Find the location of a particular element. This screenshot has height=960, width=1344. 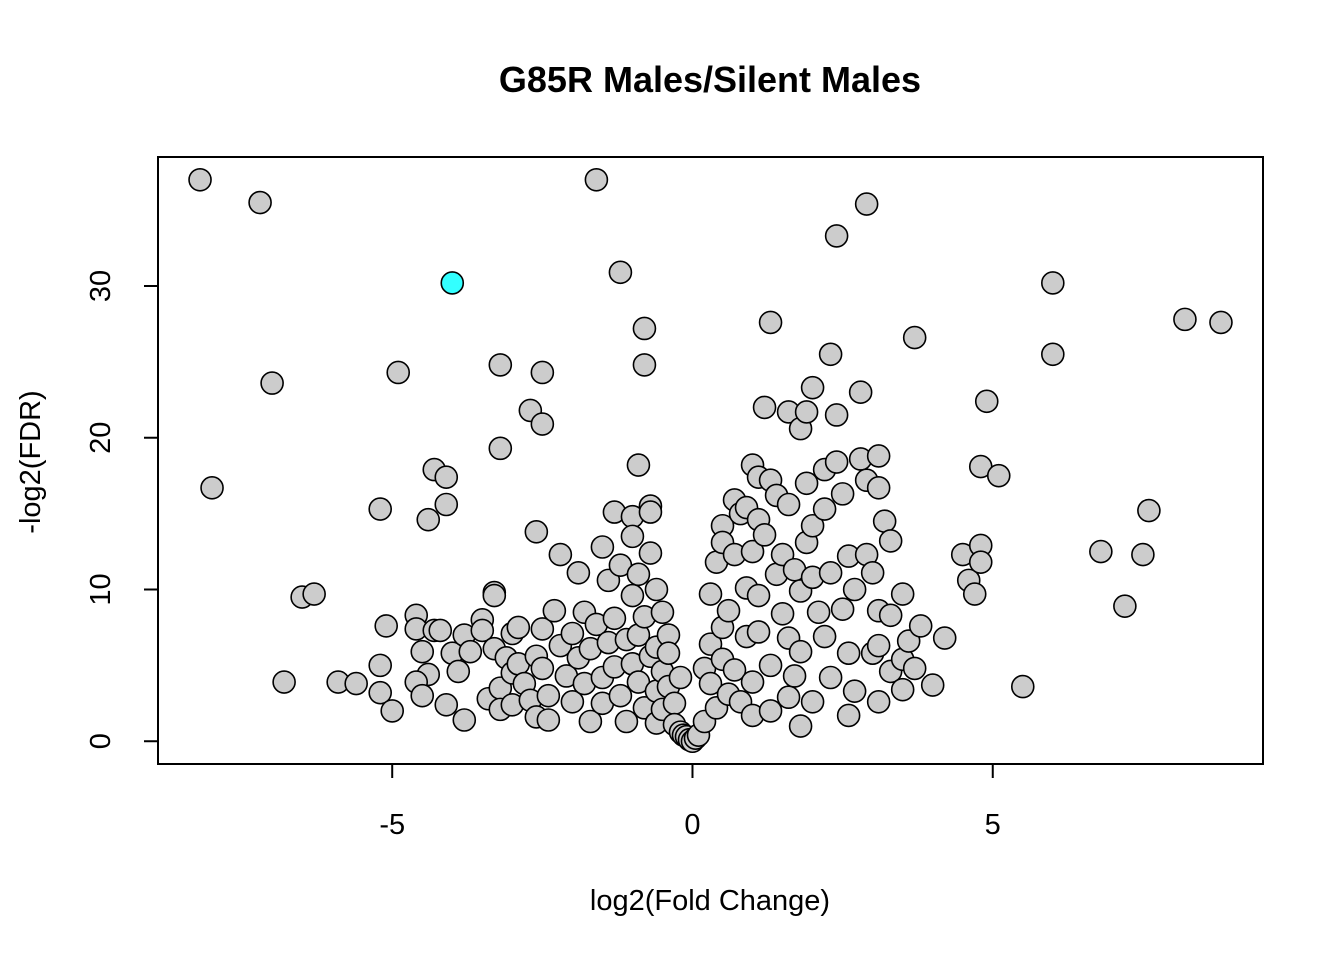

y-axis-label: -log2(FDR) is located at coordinates (31, 461).